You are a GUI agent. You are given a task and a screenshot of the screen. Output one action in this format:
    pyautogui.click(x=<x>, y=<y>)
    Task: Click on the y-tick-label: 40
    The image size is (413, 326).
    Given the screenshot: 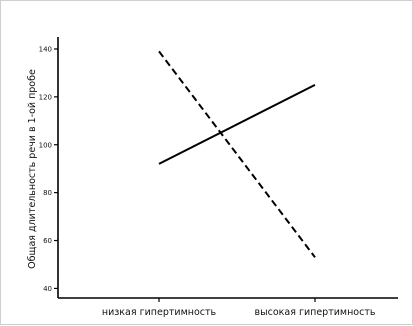 What is the action you would take?
    pyautogui.click(x=47, y=289)
    